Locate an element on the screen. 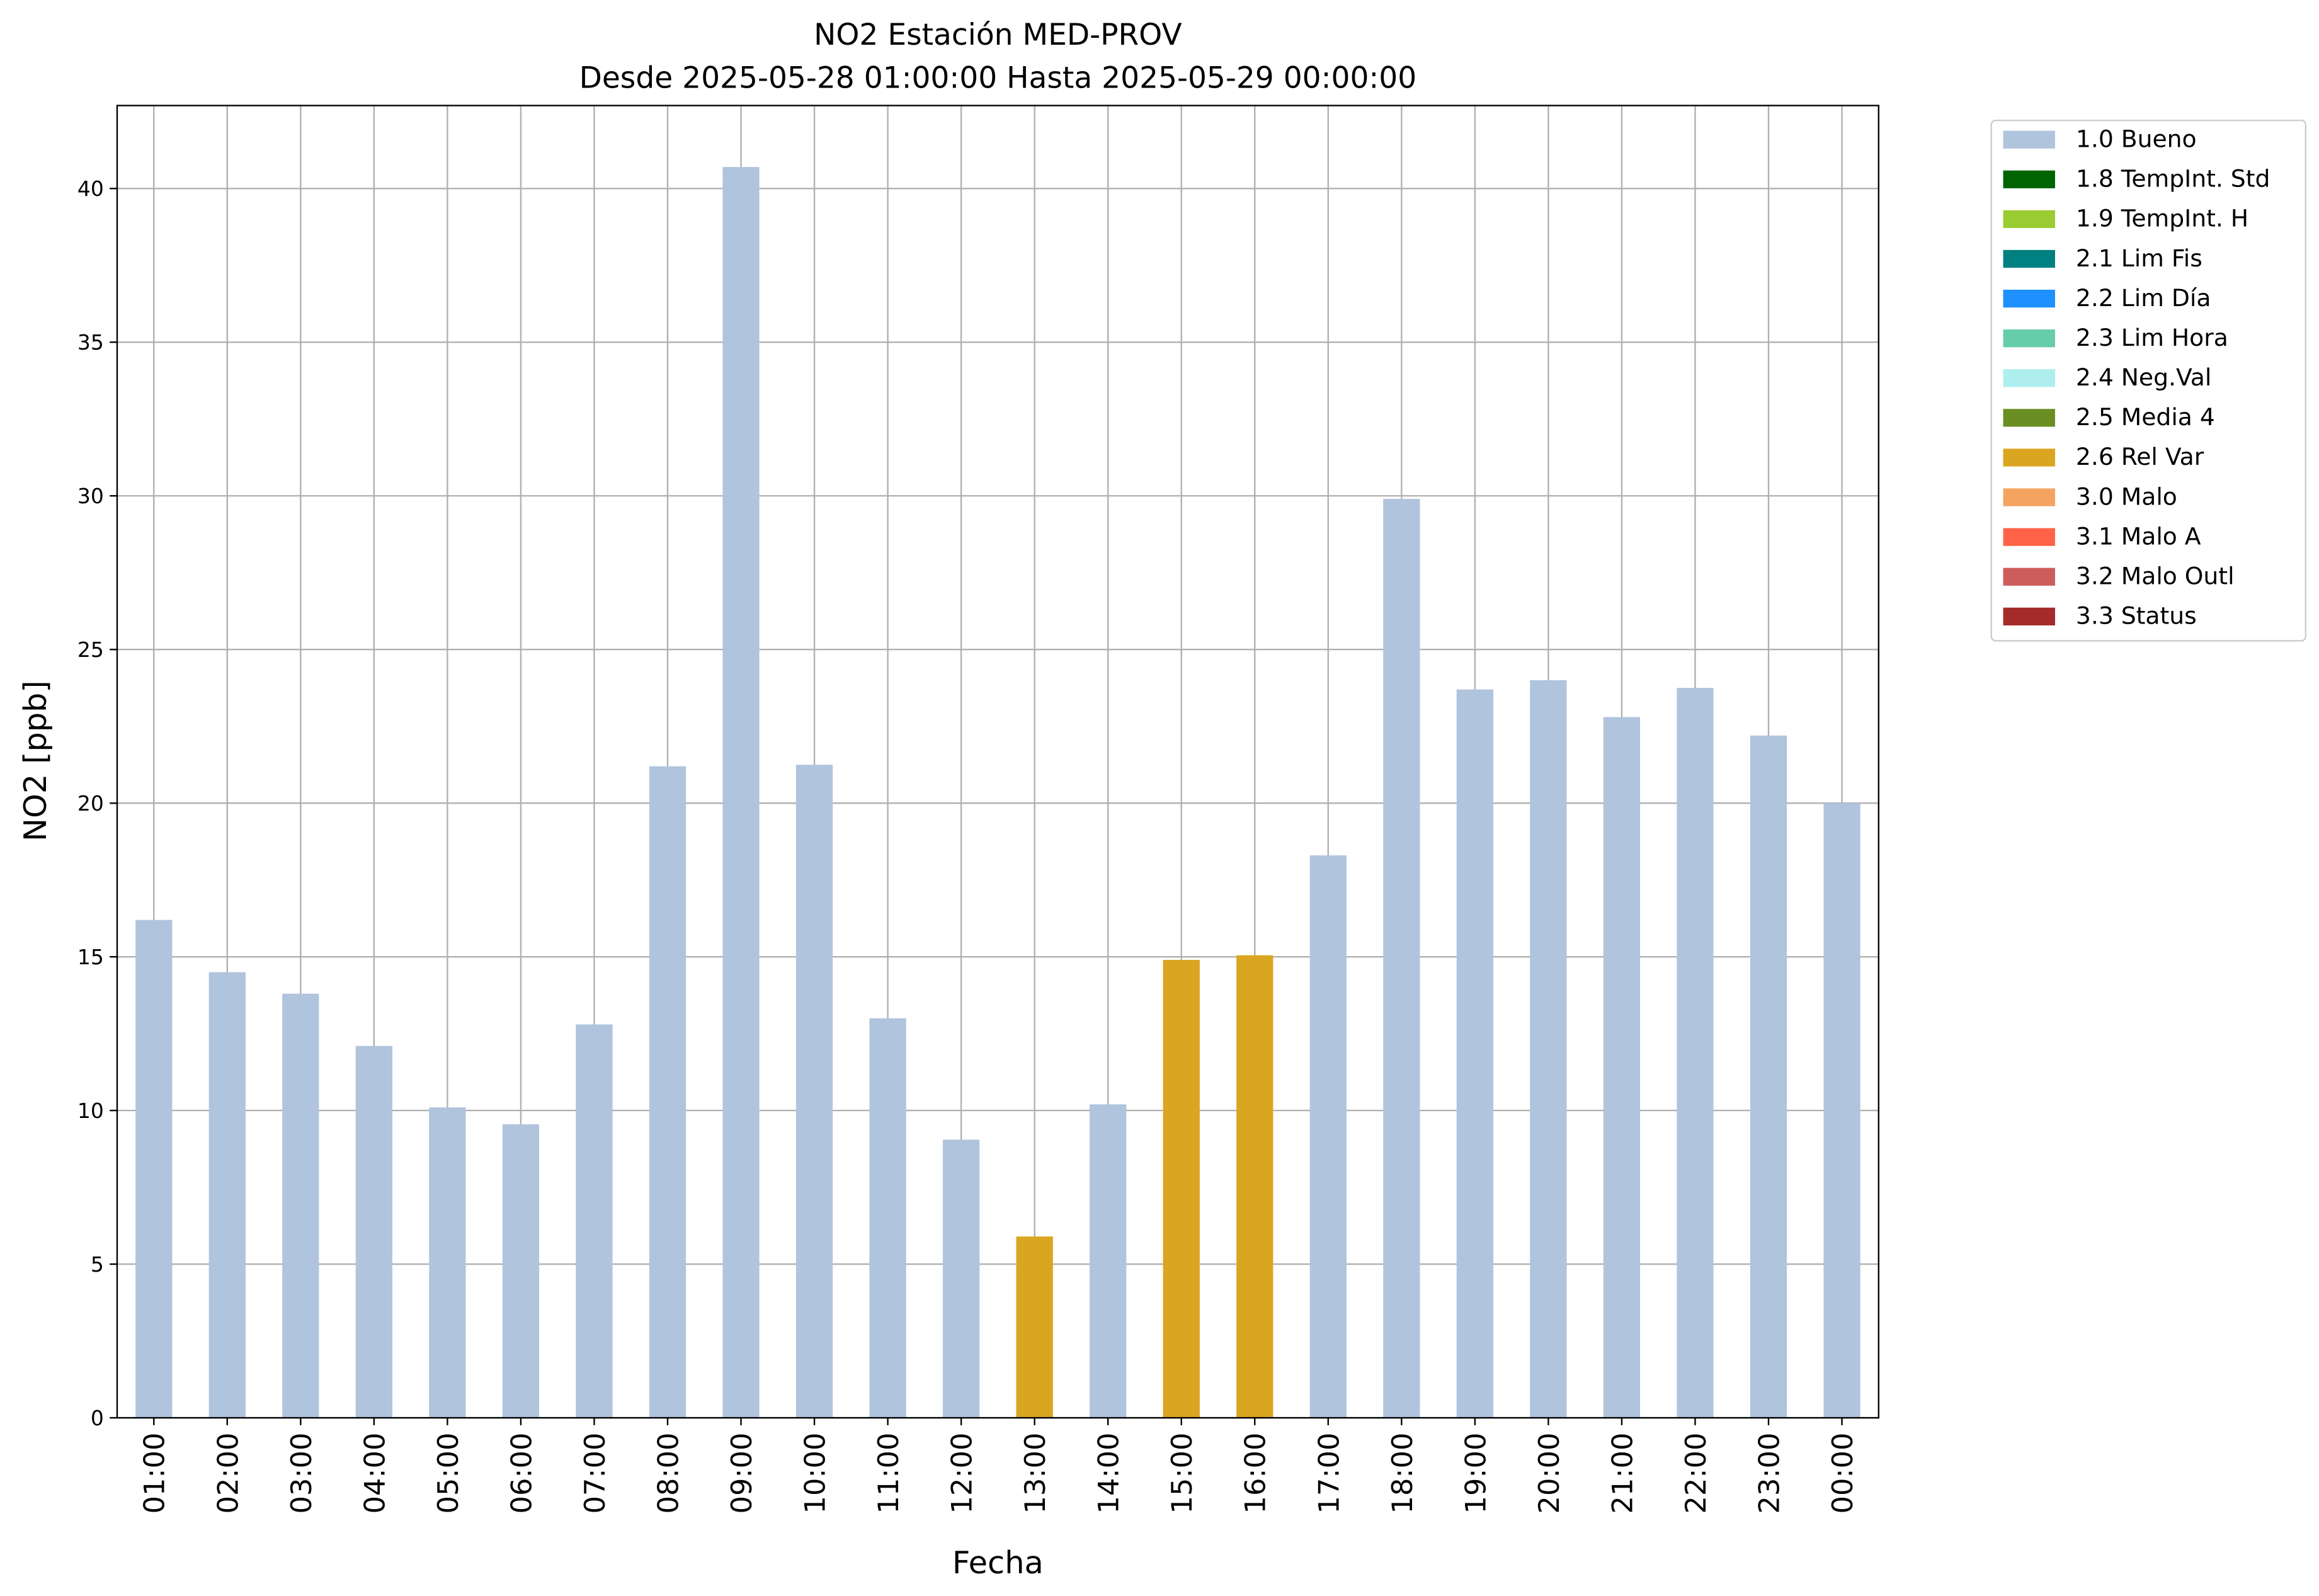  x-tick-label: 14:00 is located at coordinates (1108, 1473).